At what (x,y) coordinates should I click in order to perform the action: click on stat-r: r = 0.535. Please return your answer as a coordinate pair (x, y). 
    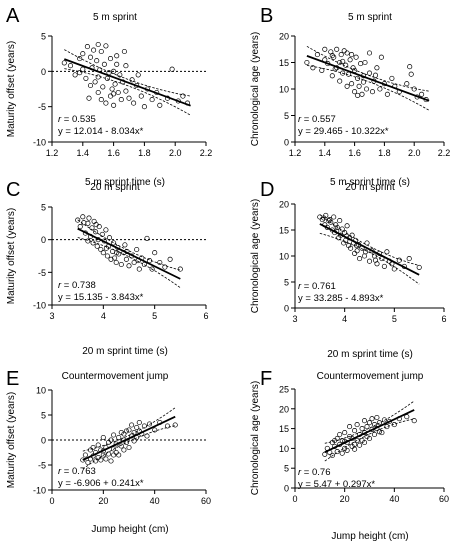
    Looking at the image, I should click on (77, 119).